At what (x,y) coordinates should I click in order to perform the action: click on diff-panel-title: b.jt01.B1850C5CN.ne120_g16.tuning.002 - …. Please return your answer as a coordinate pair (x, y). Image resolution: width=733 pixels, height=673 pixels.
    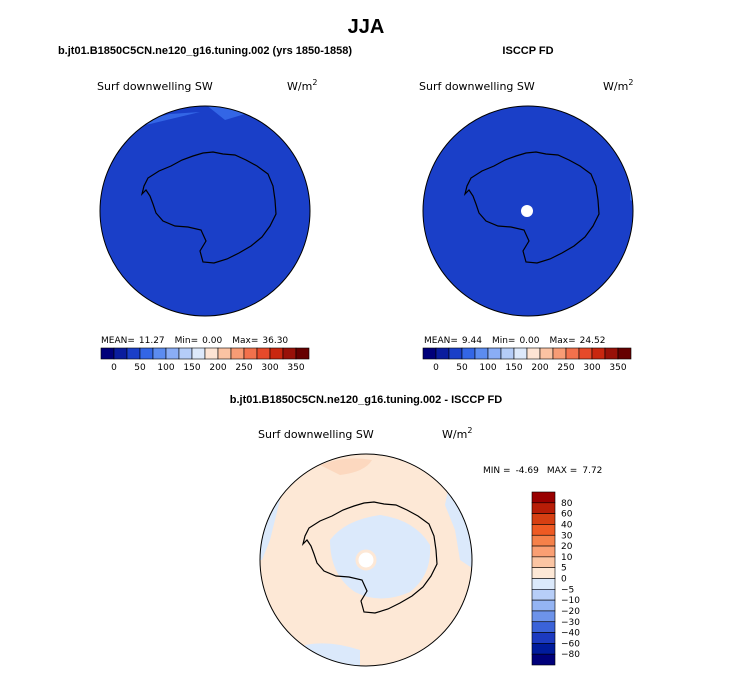
    Looking at the image, I should click on (366, 400).